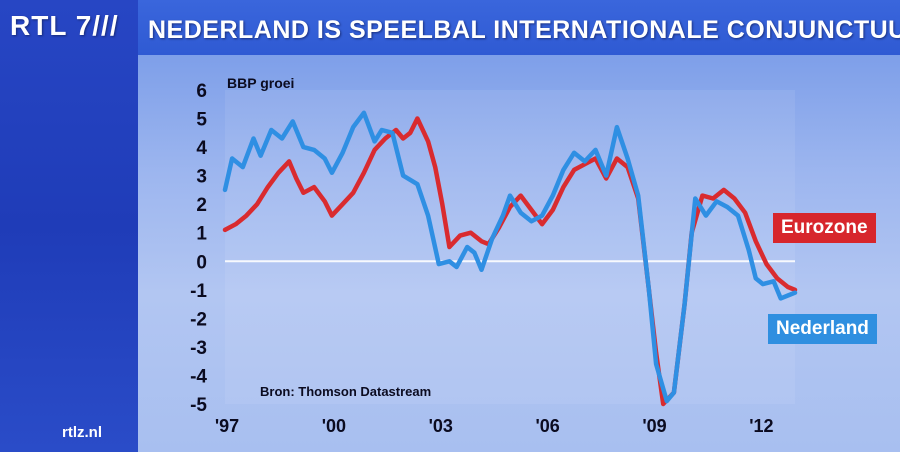 The image size is (900, 452). What do you see at coordinates (547, 426) in the screenshot?
I see `x-tick-label: '06` at bounding box center [547, 426].